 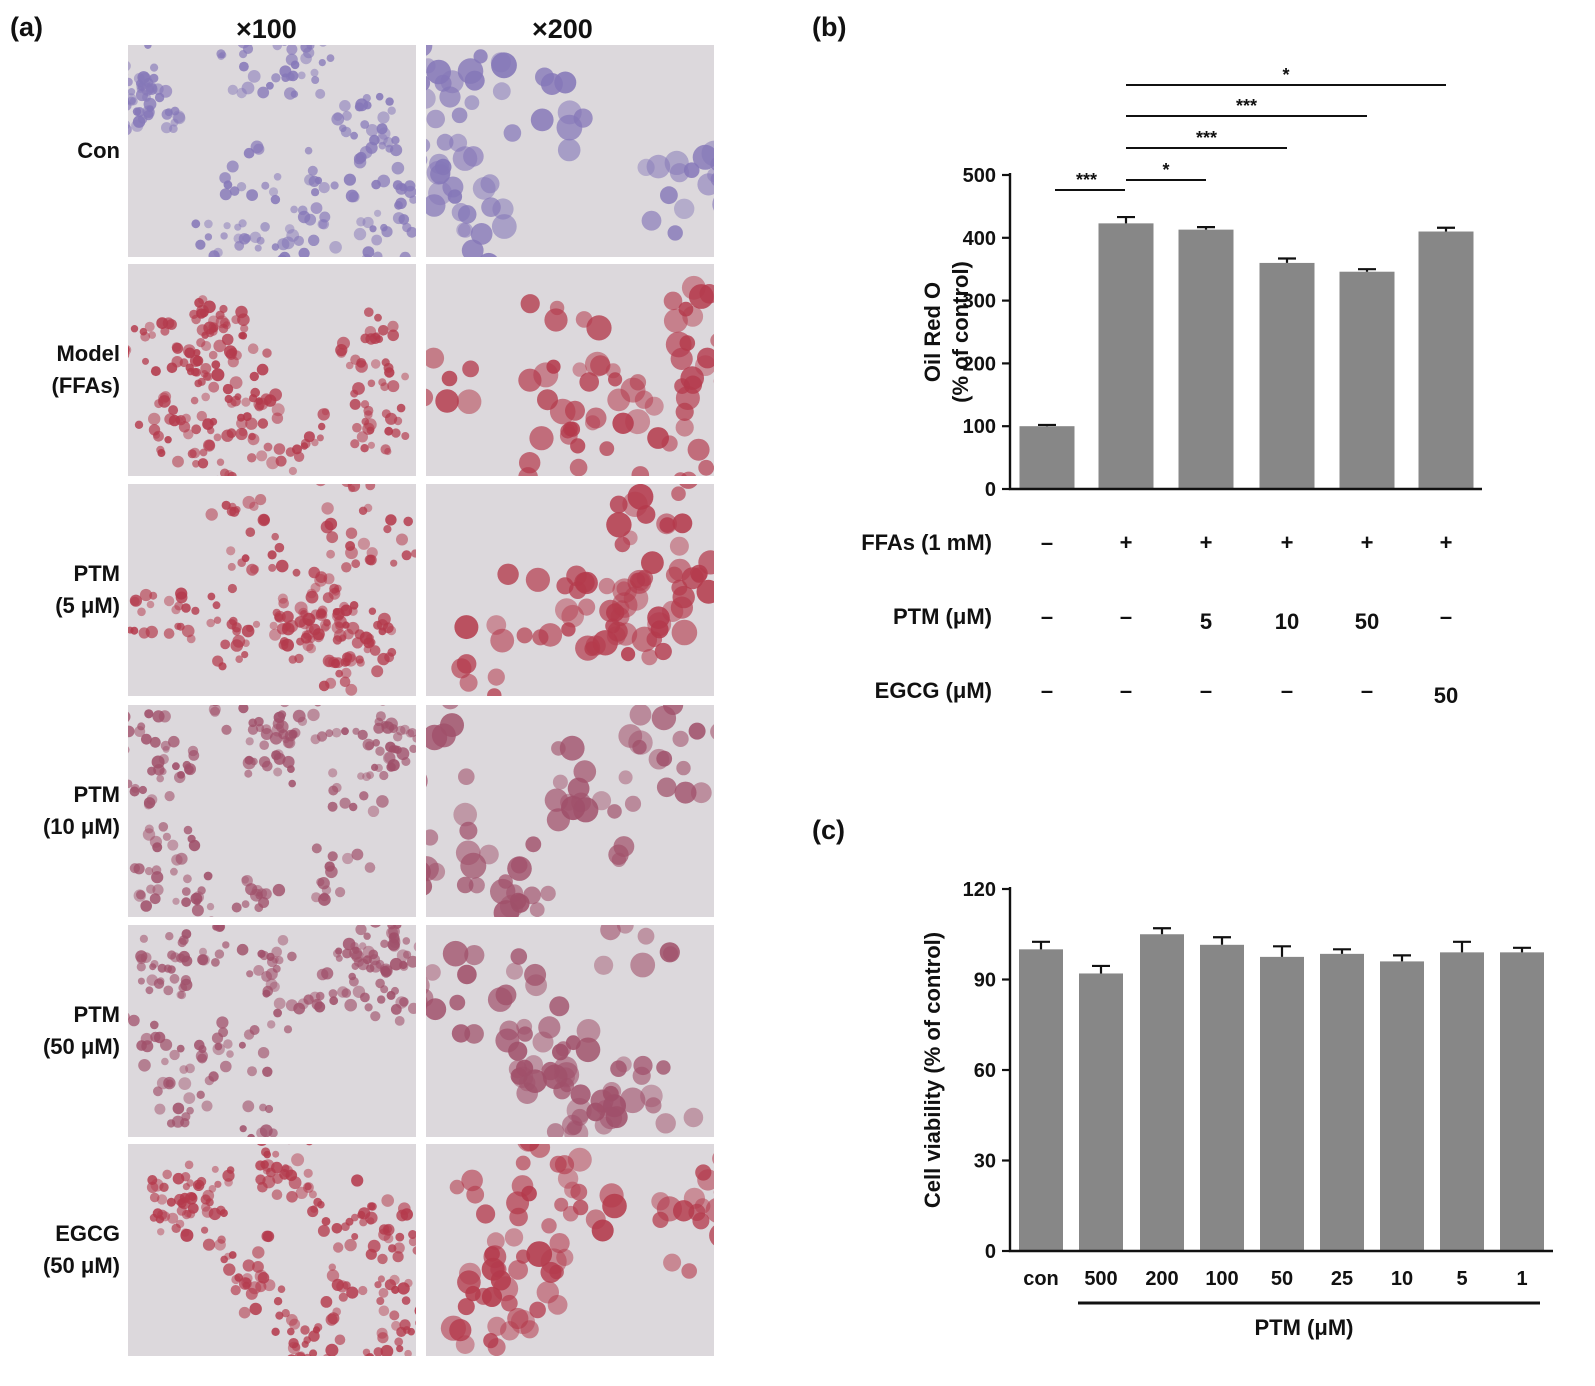 I want to click on row-label: PTM (50 μM), so click(x=60, y=1031).